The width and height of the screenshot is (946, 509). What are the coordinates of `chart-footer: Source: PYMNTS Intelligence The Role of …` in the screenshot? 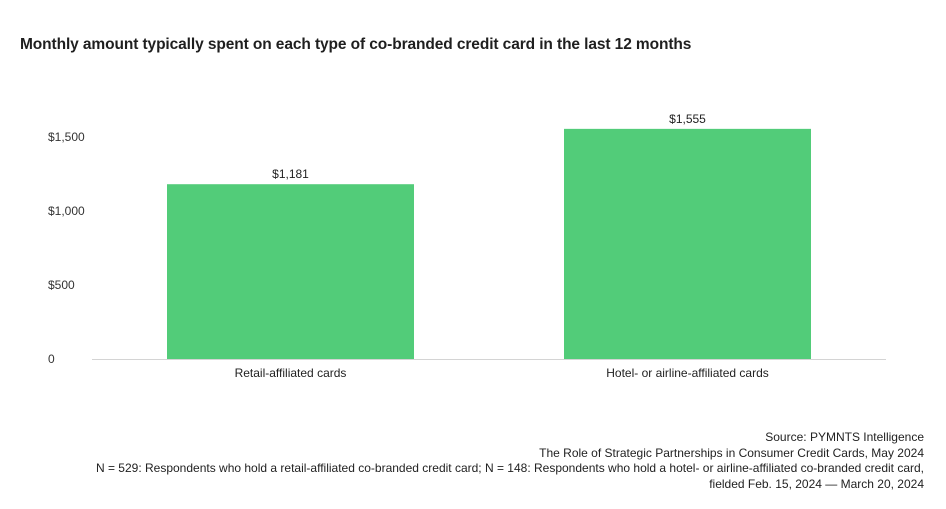 It's located at (510, 461).